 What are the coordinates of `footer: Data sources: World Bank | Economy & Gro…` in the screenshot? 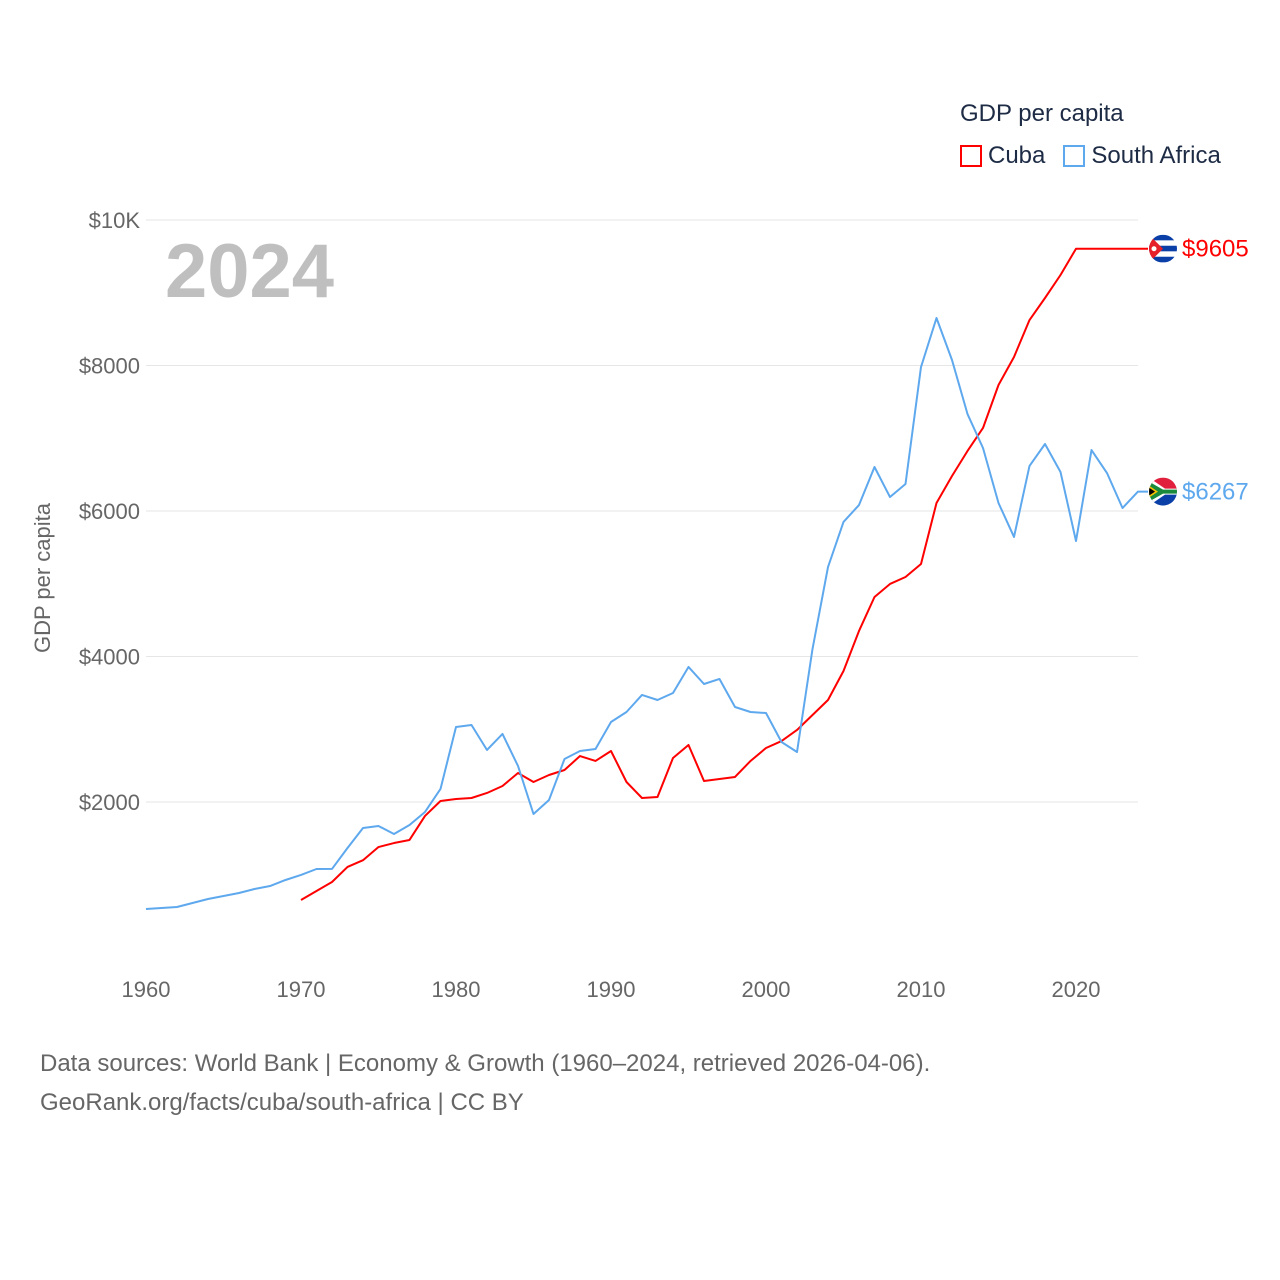 It's located at (485, 1083).